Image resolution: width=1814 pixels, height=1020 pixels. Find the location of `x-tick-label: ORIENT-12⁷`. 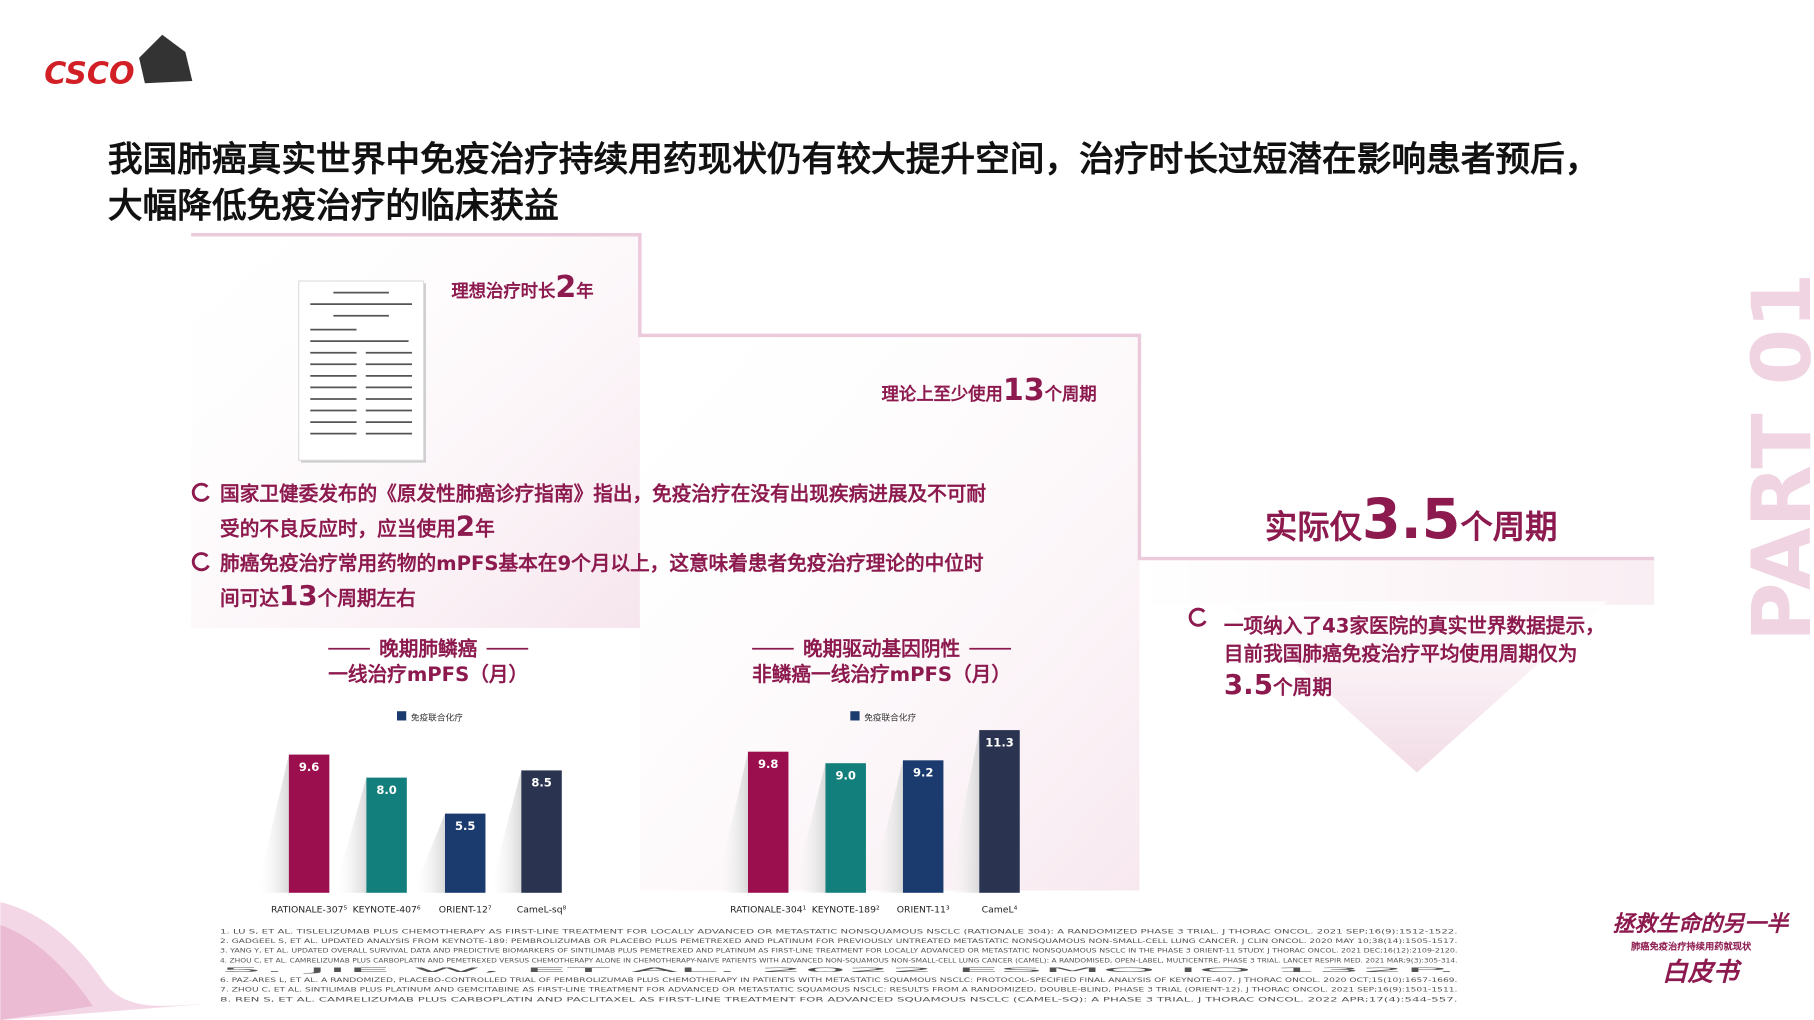

x-tick-label: ORIENT-12⁷ is located at coordinates (465, 909).